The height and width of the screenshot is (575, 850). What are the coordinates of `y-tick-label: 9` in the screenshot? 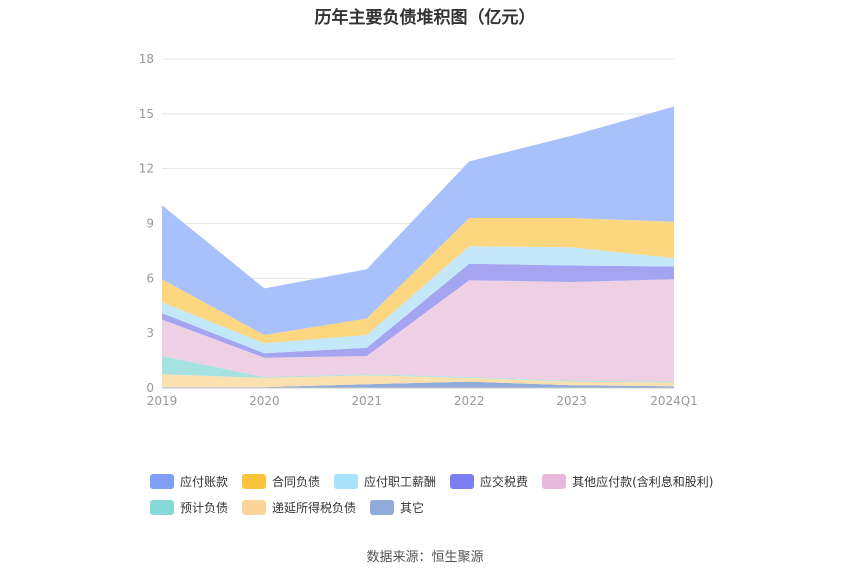 It's located at (150, 224).